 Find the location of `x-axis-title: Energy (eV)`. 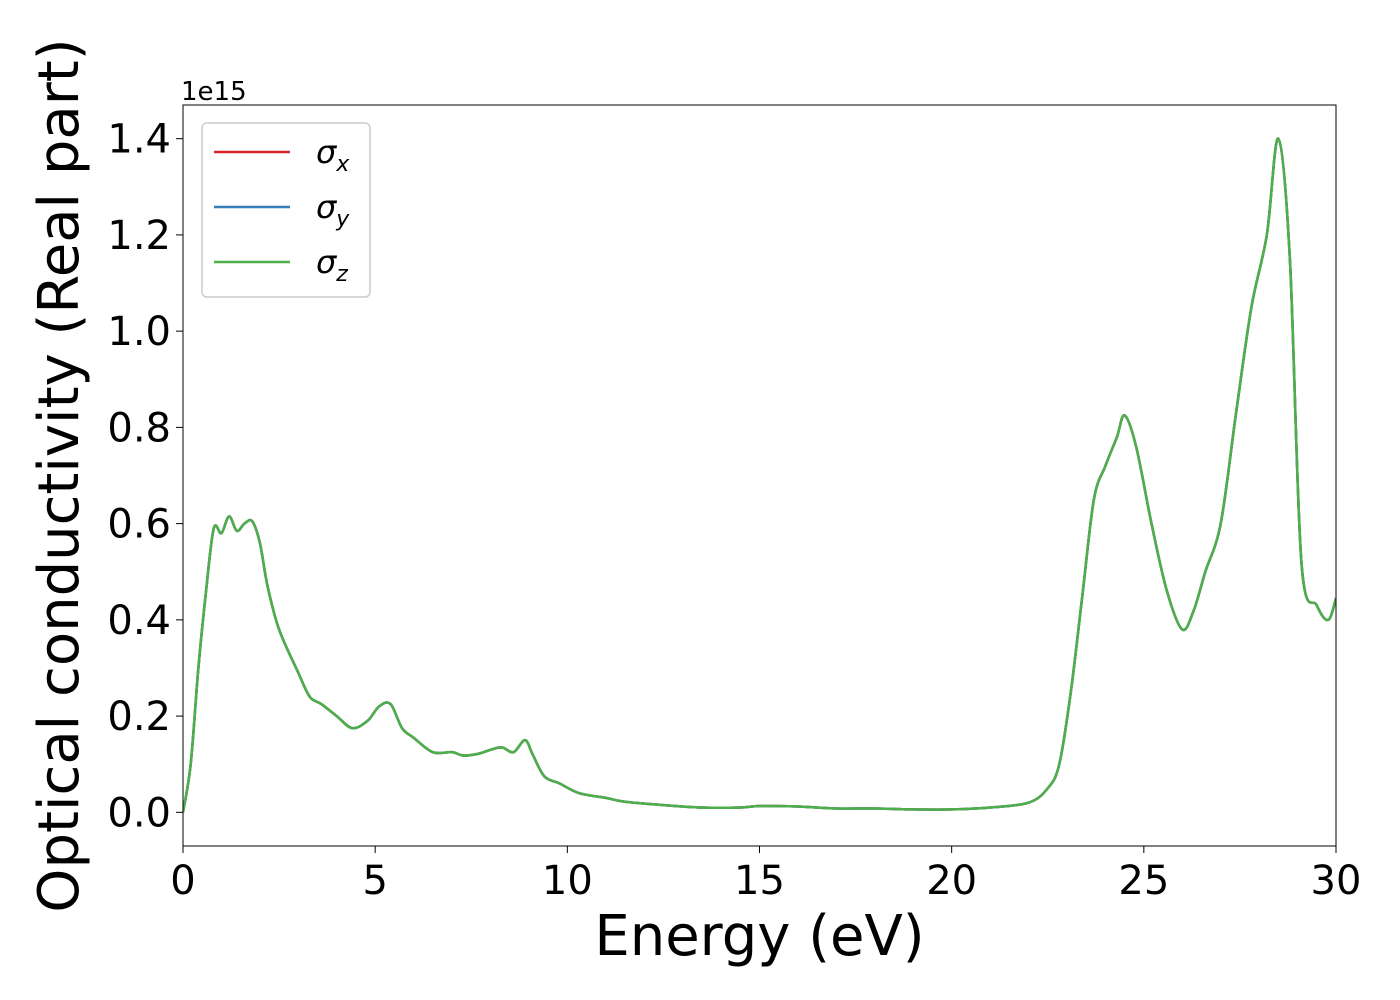

x-axis-title: Energy (eV) is located at coordinates (759, 936).